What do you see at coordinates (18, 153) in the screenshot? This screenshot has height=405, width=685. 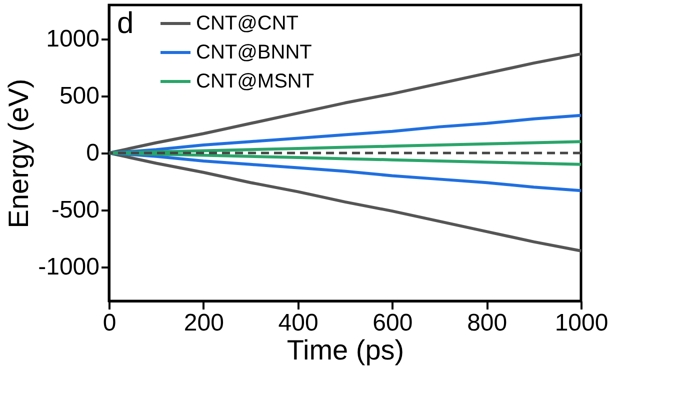 I see `y-axis-title: Energy (eV)` at bounding box center [18, 153].